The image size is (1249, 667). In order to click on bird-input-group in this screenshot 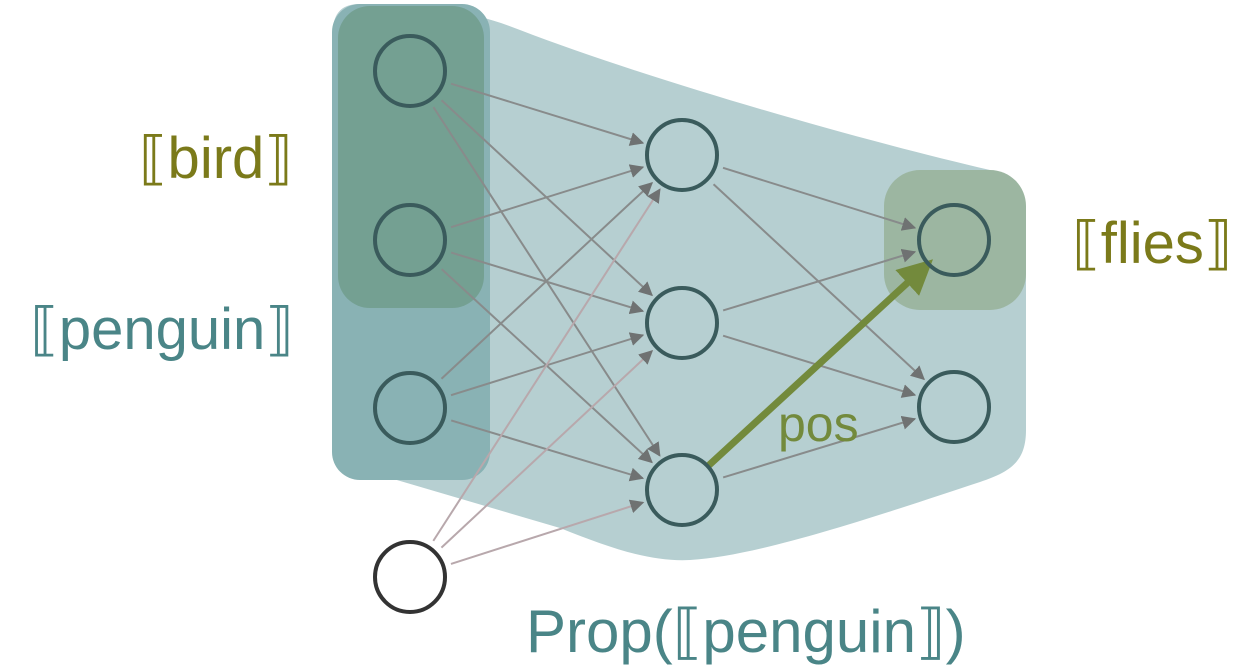, I will do `click(411, 157)`.